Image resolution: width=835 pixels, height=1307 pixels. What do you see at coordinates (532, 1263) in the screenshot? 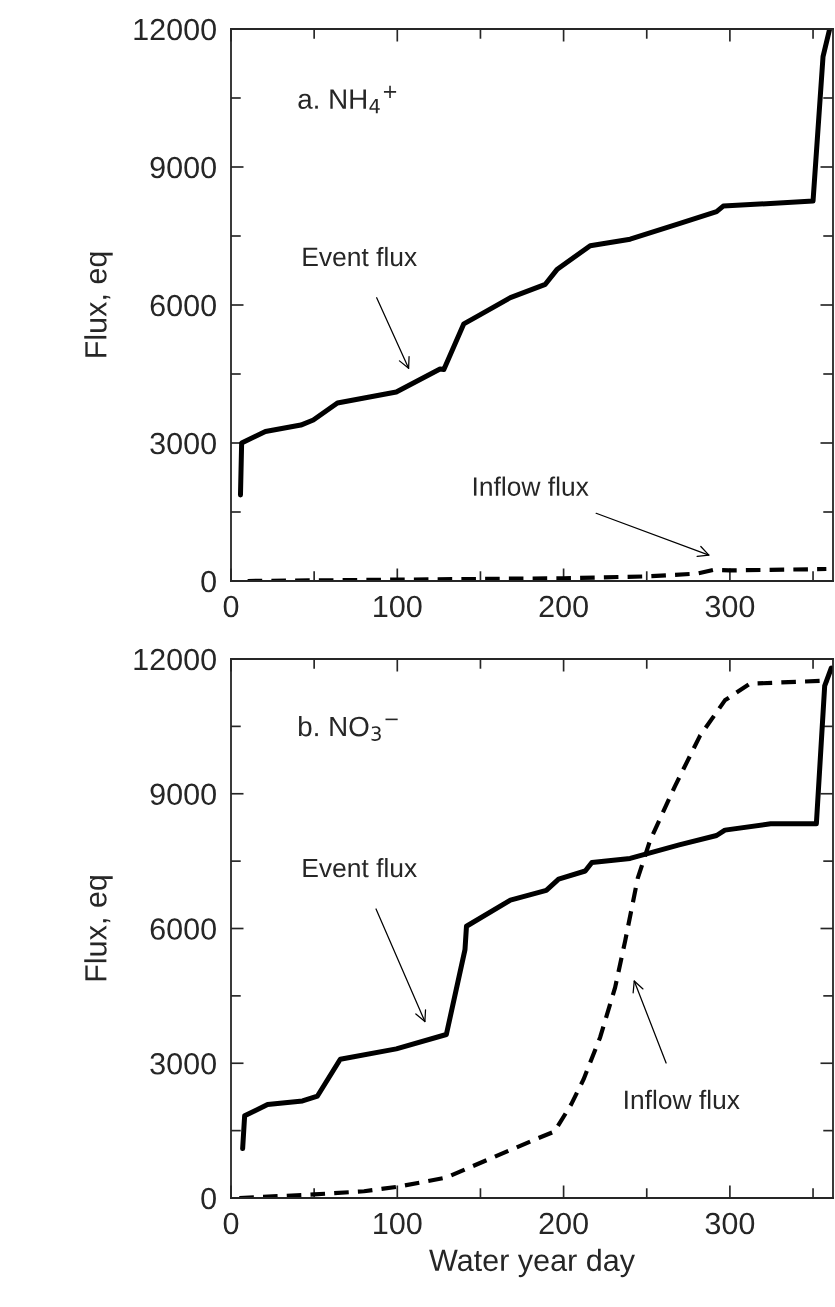
I see `x-axis-title: Water year day` at bounding box center [532, 1263].